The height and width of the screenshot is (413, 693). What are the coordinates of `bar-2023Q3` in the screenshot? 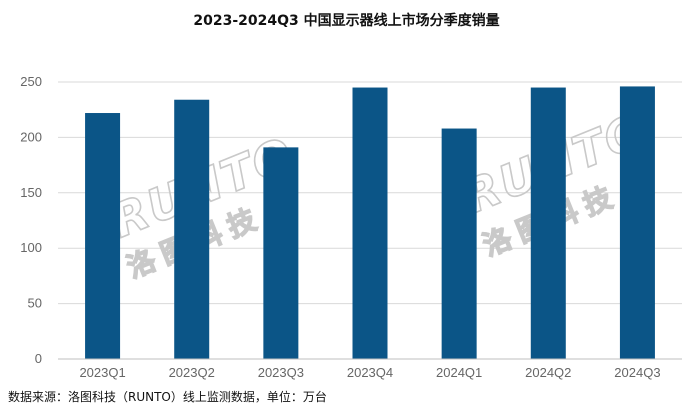 It's located at (281, 253).